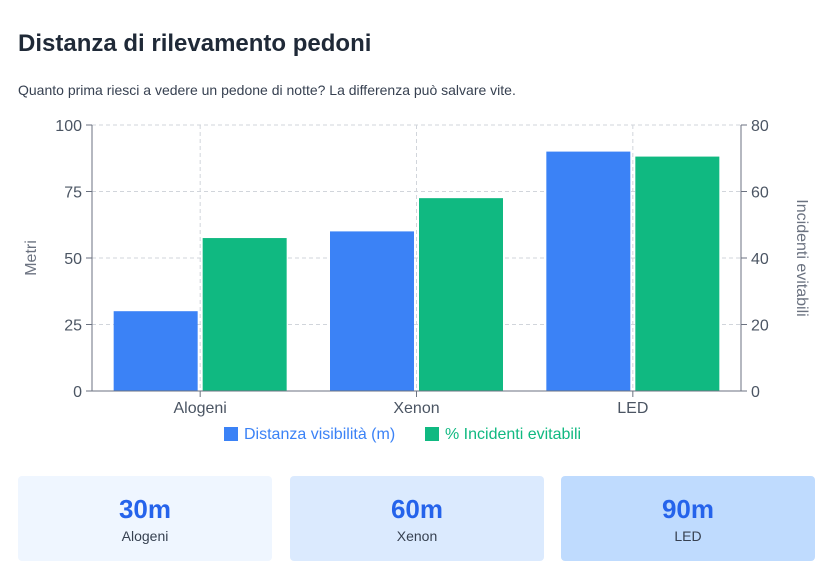 The height and width of the screenshot is (580, 839). I want to click on y-tick-label-left: 0, so click(77, 392).